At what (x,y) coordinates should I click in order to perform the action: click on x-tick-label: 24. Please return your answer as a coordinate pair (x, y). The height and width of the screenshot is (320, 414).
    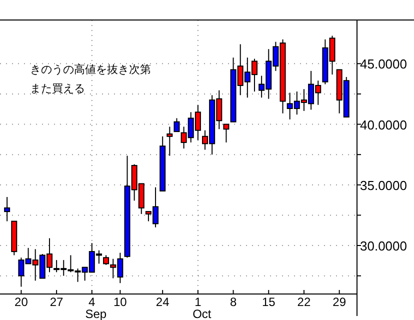
    Looking at the image, I should click on (163, 302).